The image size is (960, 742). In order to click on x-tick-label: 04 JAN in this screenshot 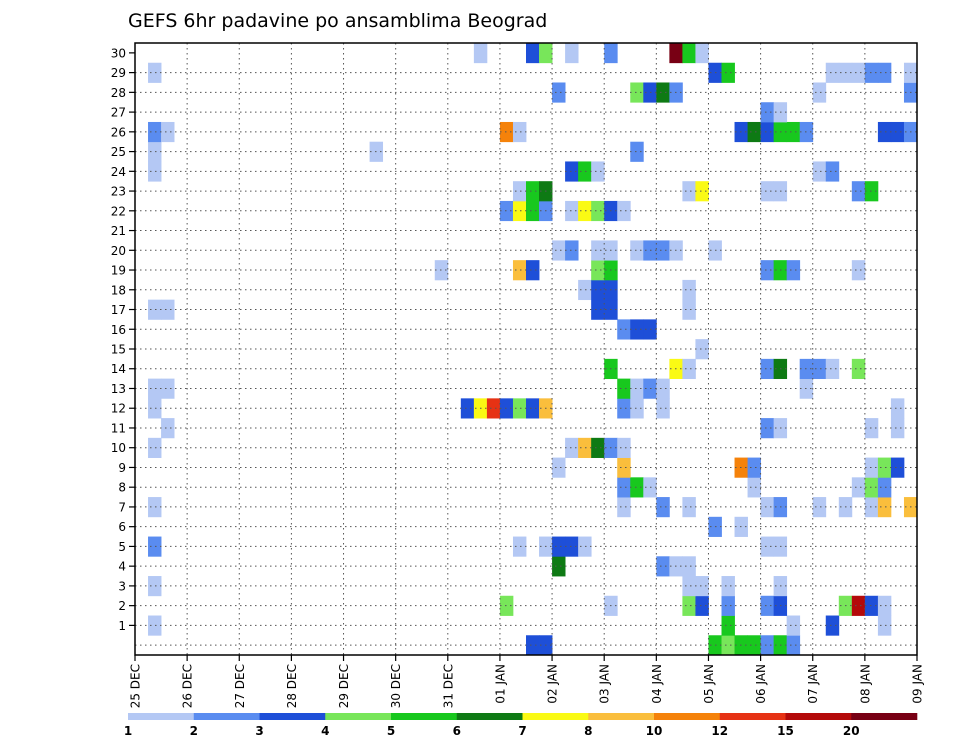, I will do `click(657, 684)`.